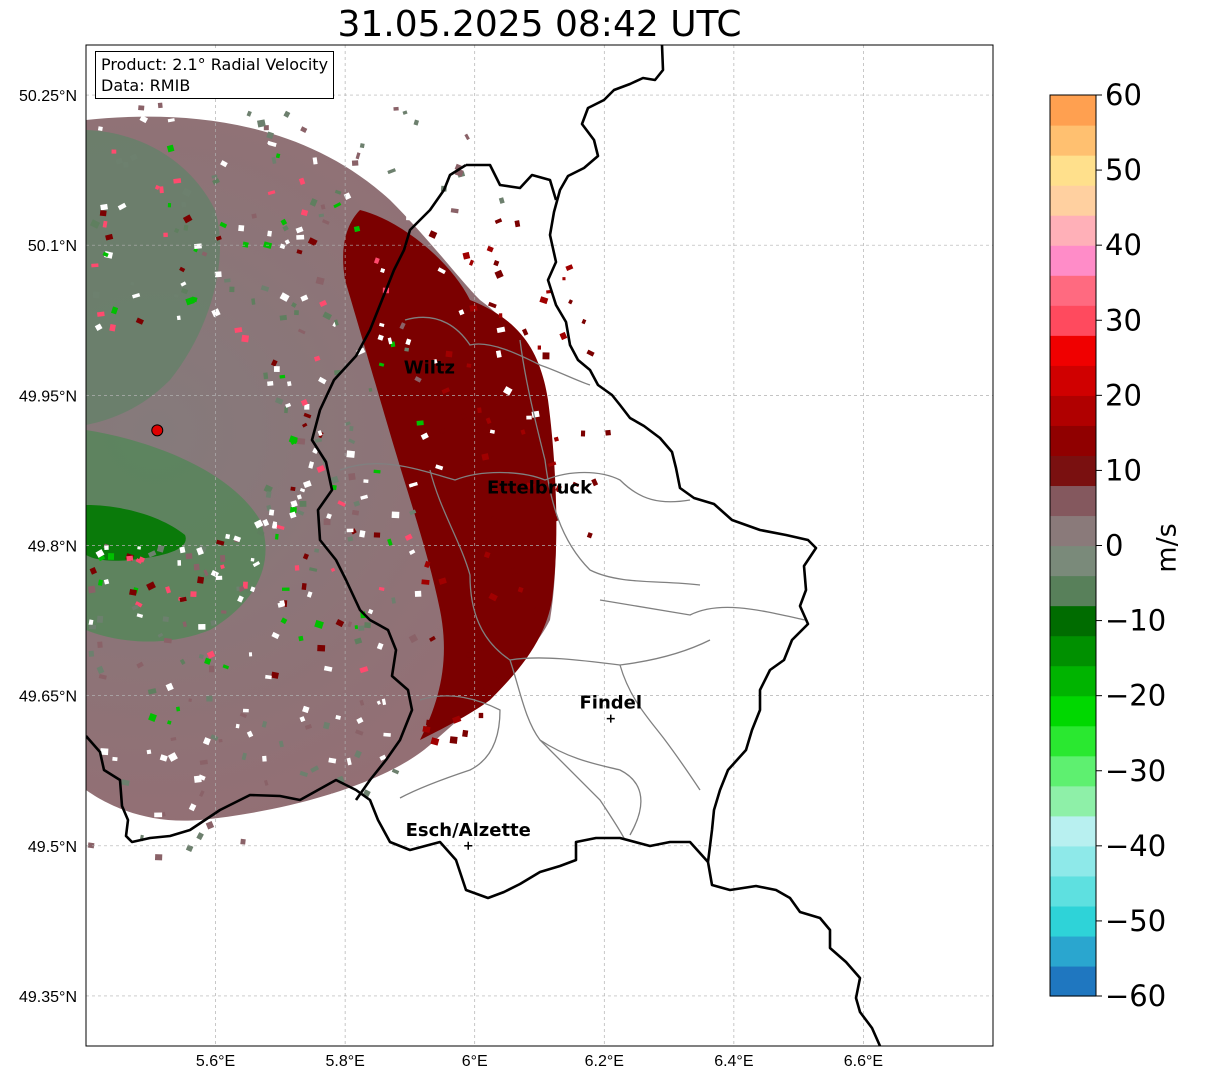  What do you see at coordinates (52, 246) in the screenshot?
I see `lat-tick-label: 50.1°N` at bounding box center [52, 246].